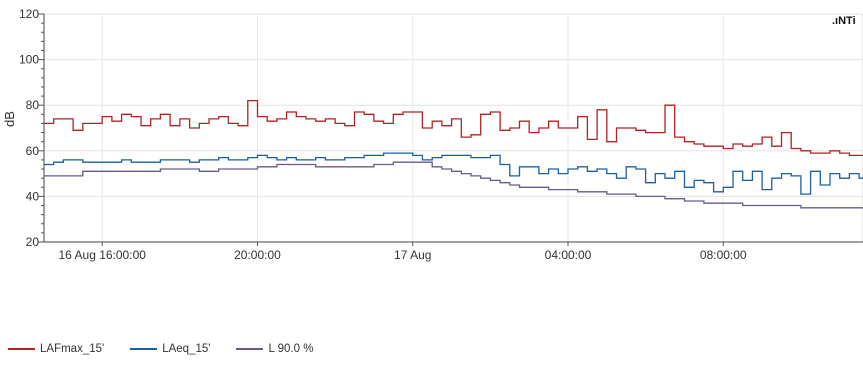 The image size is (863, 374). Describe the element at coordinates (72, 349) in the screenshot. I see `legend-label-lafmax: LAFmax_15'` at that location.